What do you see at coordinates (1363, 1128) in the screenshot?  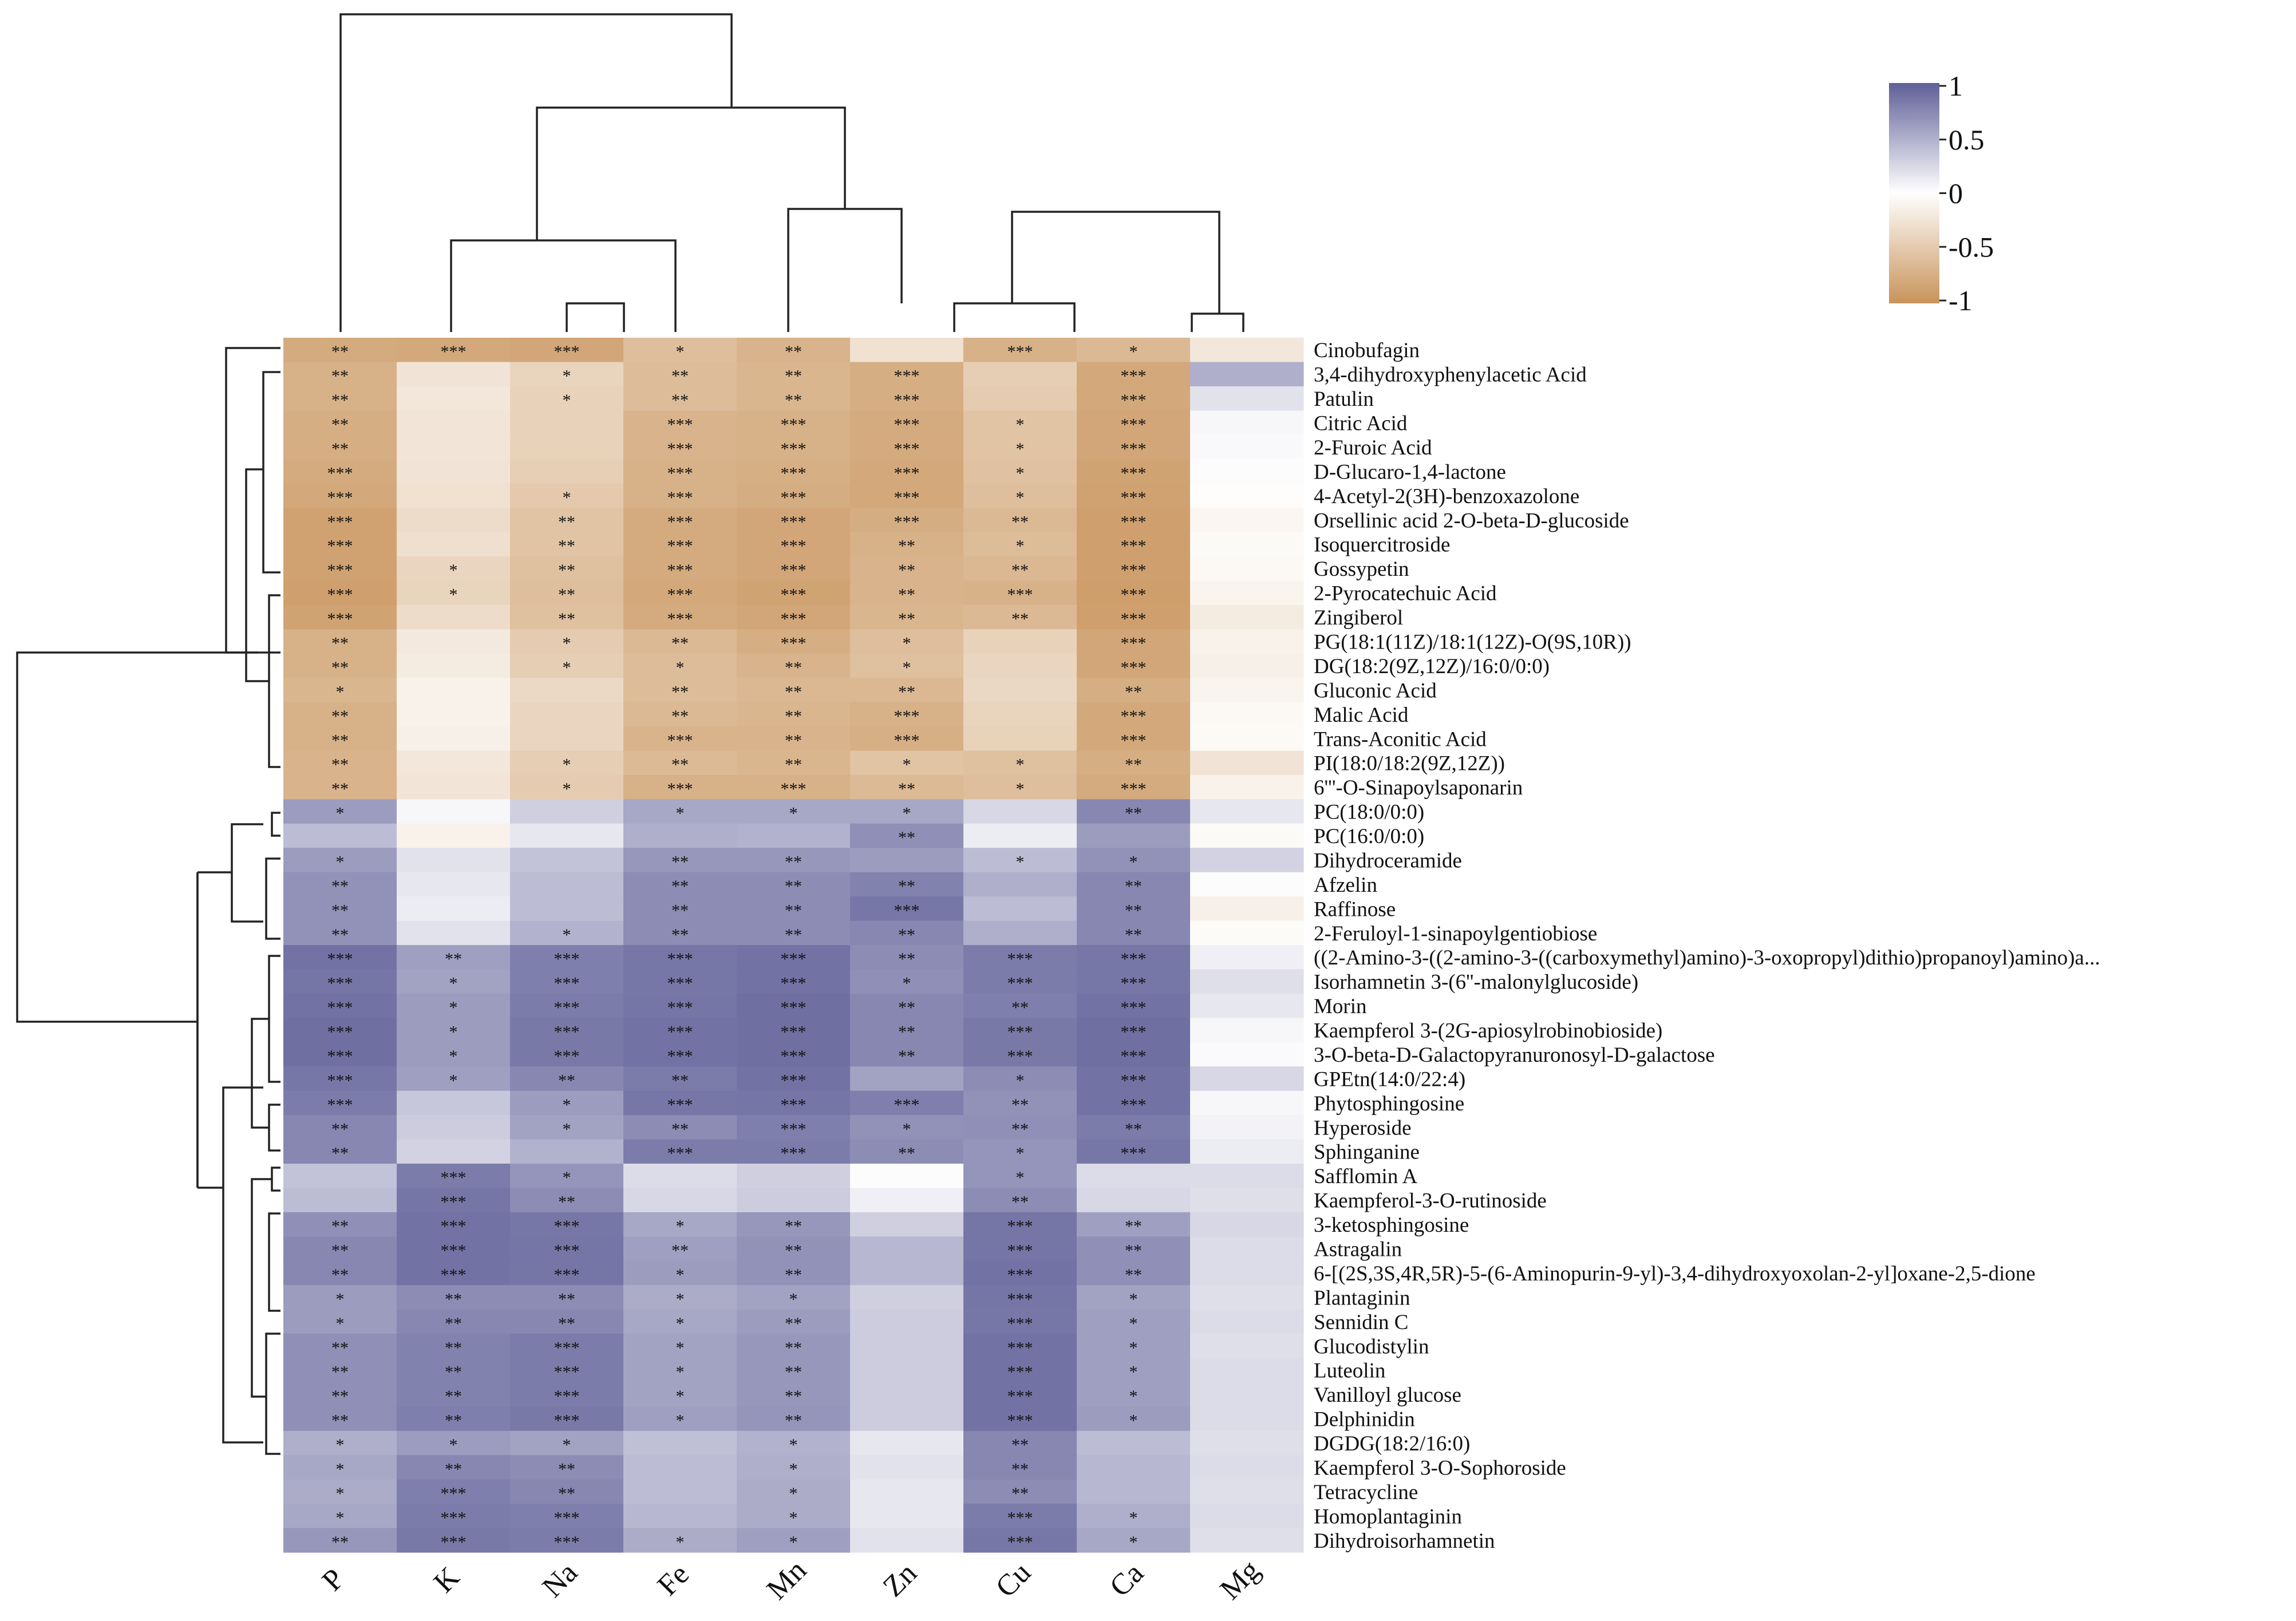 I see `row-label: Hyperoside` at bounding box center [1363, 1128].